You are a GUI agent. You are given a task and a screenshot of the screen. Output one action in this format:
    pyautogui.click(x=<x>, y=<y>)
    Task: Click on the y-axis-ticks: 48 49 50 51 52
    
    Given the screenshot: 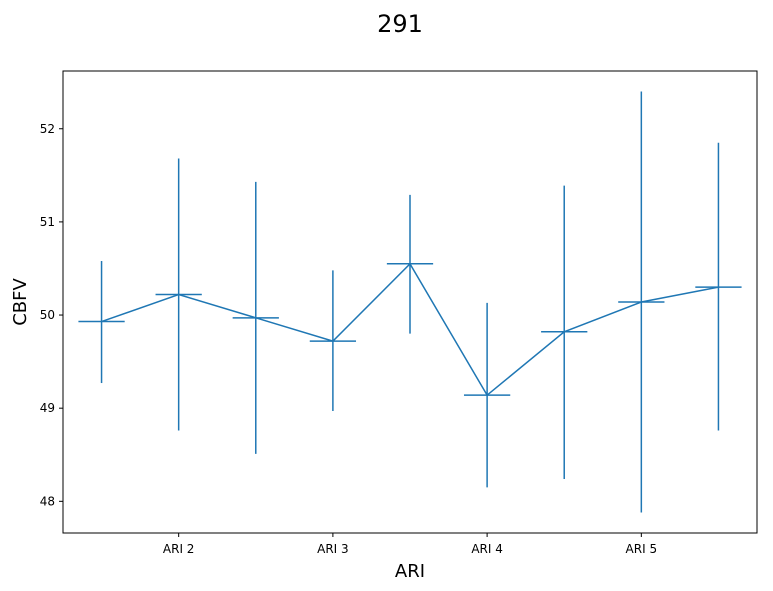 What is the action you would take?
    pyautogui.click(x=51, y=315)
    